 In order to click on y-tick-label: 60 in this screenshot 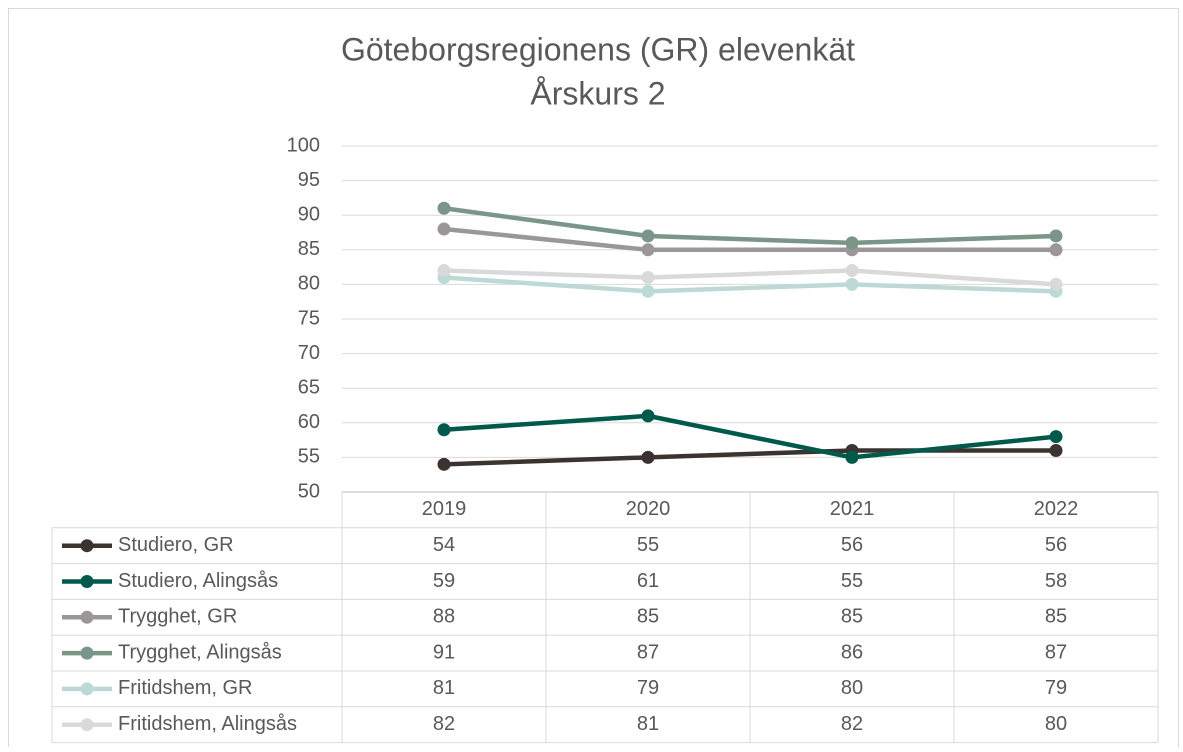, I will do `click(309, 422)`.